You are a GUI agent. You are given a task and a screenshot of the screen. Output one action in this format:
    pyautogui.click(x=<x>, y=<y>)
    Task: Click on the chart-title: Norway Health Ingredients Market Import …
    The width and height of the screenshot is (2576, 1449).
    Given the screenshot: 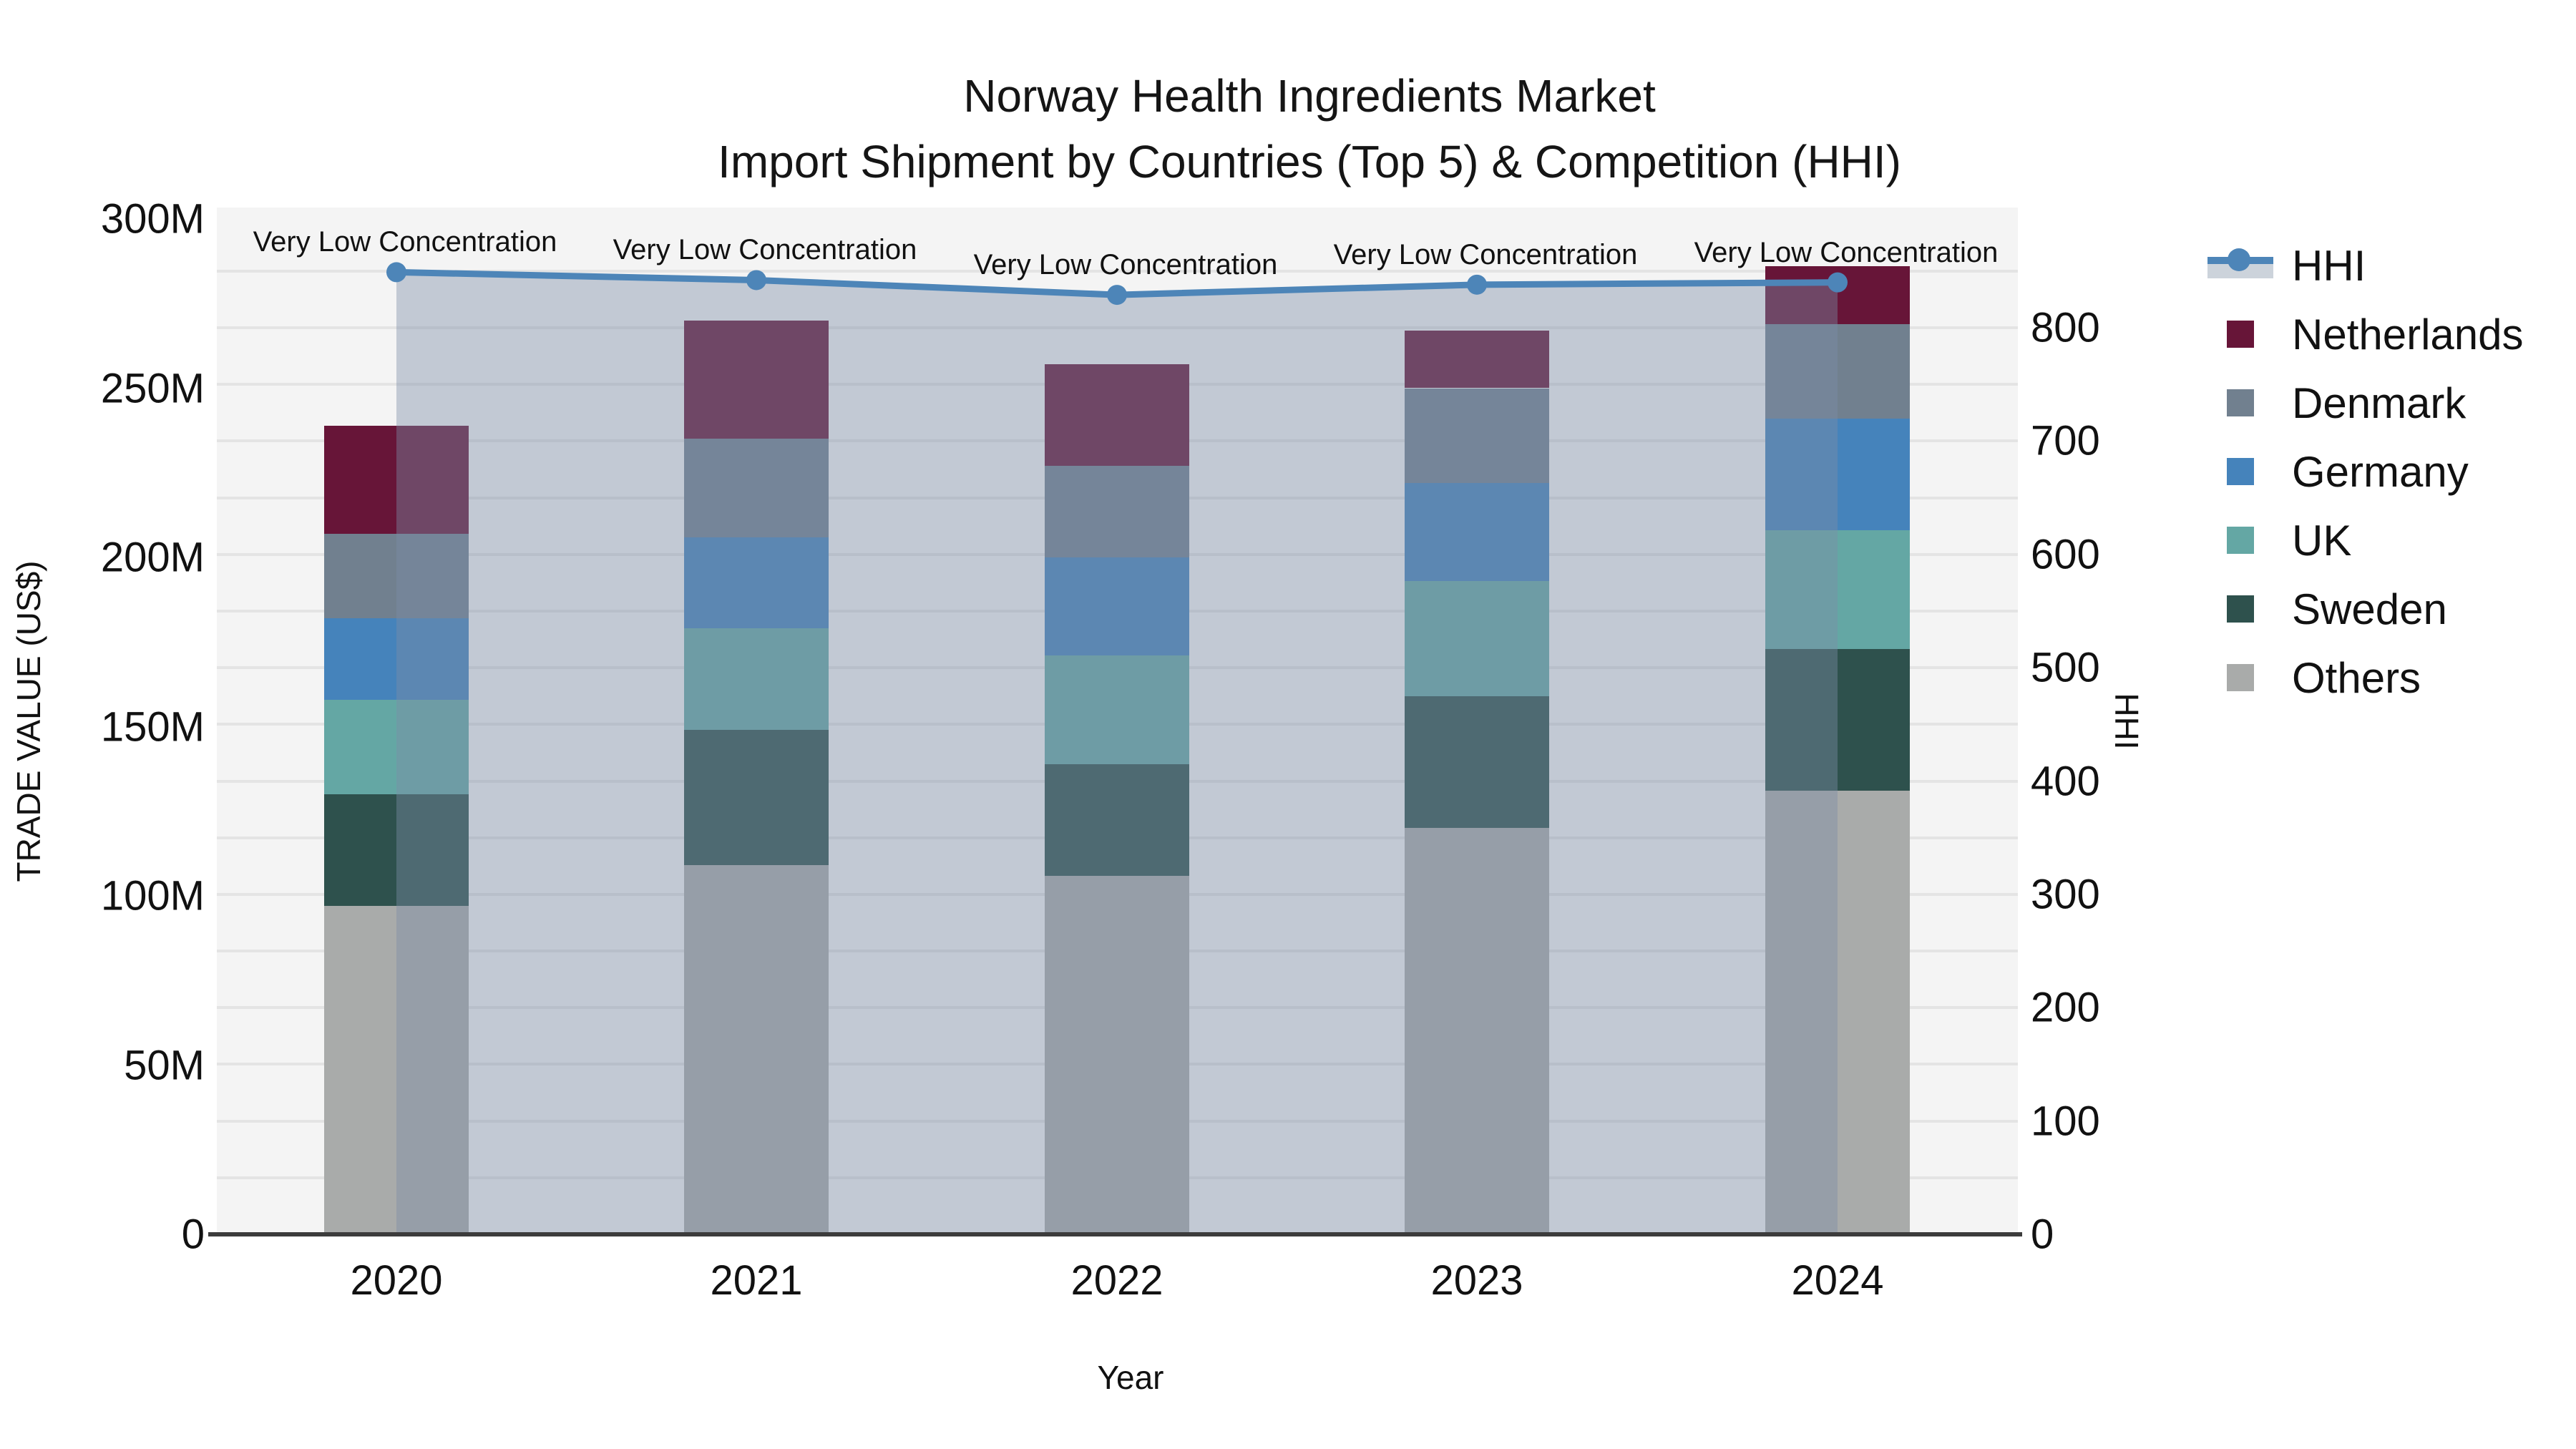 What is the action you would take?
    pyautogui.click(x=1288, y=129)
    